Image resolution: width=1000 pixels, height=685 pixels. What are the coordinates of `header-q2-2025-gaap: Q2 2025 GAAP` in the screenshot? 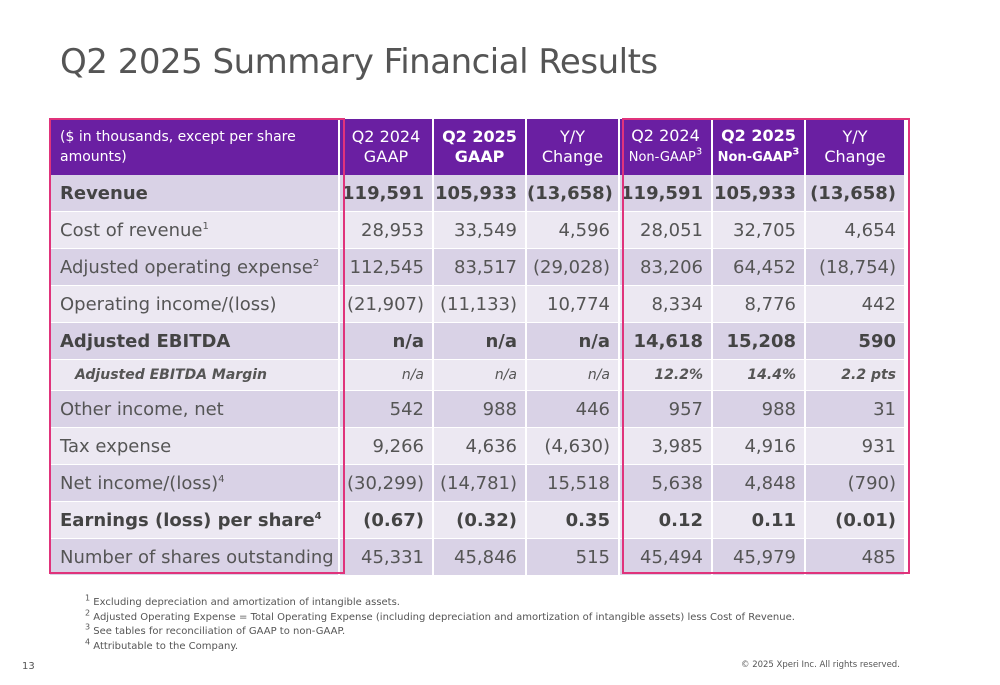 It's located at (480, 147).